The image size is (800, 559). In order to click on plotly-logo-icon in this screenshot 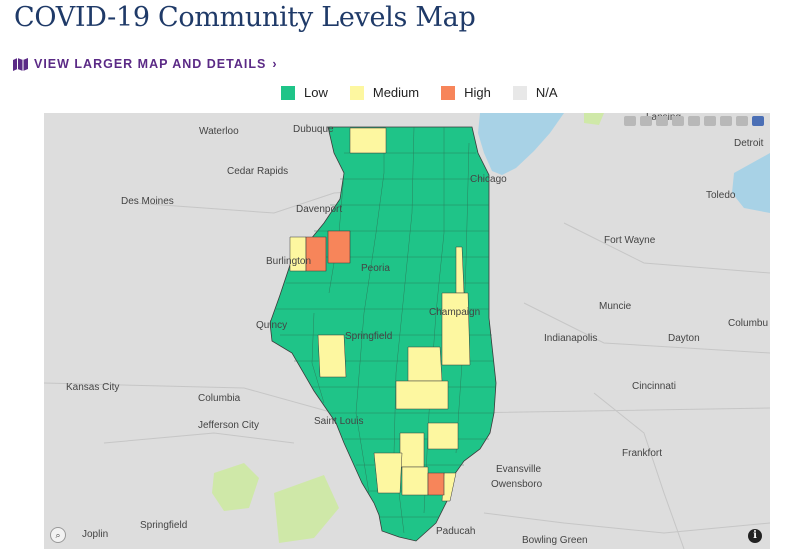, I will do `click(758, 121)`.